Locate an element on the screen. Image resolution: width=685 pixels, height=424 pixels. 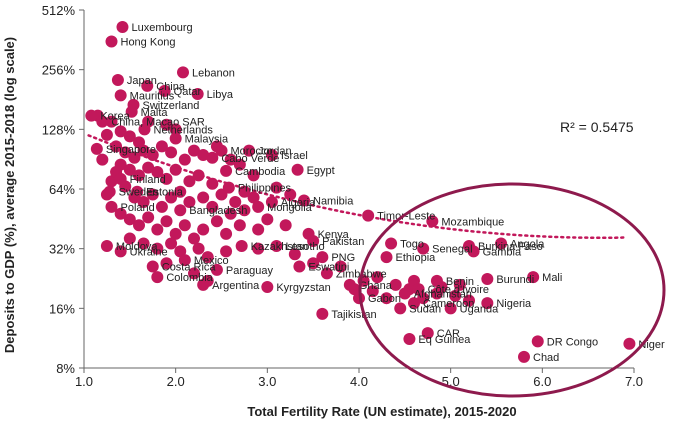
x-tick-label: 7.0 is located at coordinates (634, 381).